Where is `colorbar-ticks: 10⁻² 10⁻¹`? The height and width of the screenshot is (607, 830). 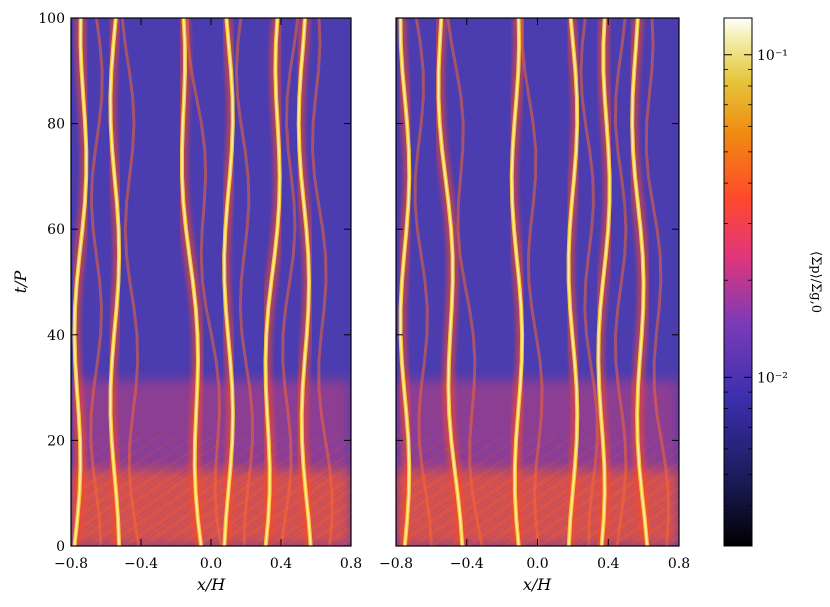 colorbar-ticks: 10⁻² 10⁻¹ is located at coordinates (756, 297).